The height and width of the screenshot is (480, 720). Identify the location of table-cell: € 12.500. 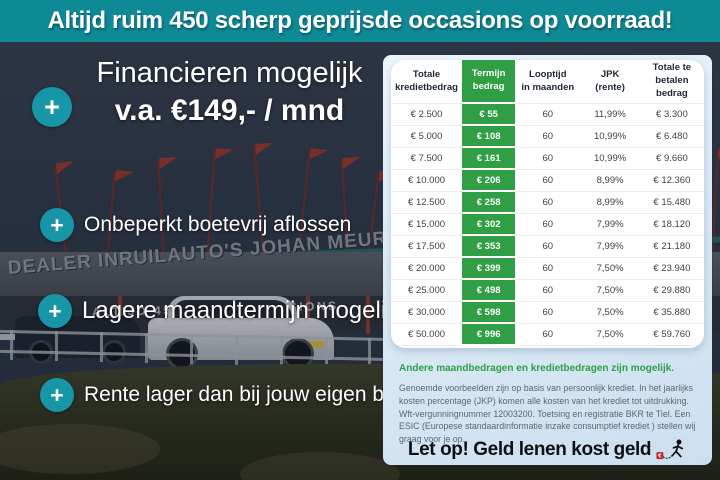
(427, 203).